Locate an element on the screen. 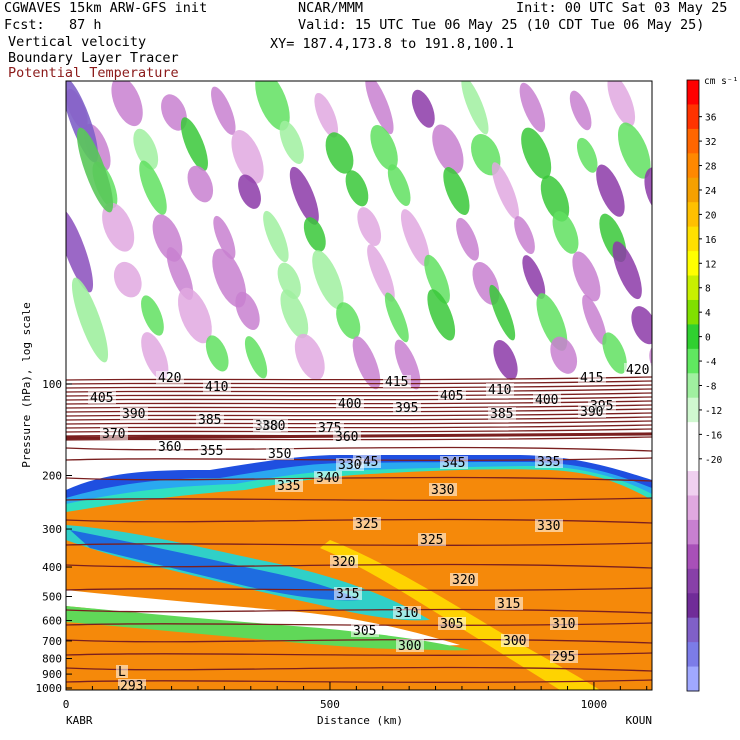 The width and height of the screenshot is (740, 740). theta-label: 350 is located at coordinates (279, 454).